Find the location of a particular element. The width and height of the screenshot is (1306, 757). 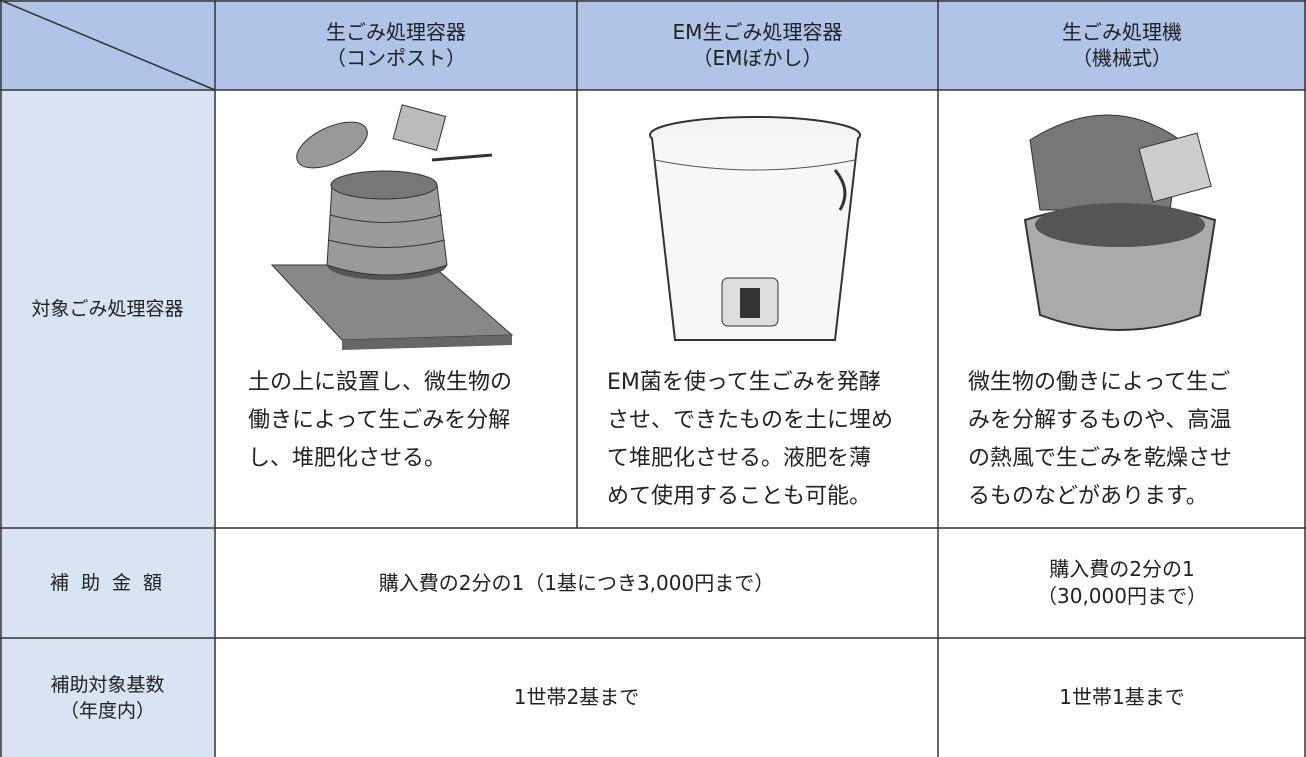

header-cell: 生ごみ処理機 （機械式） is located at coordinates (1122, 45).